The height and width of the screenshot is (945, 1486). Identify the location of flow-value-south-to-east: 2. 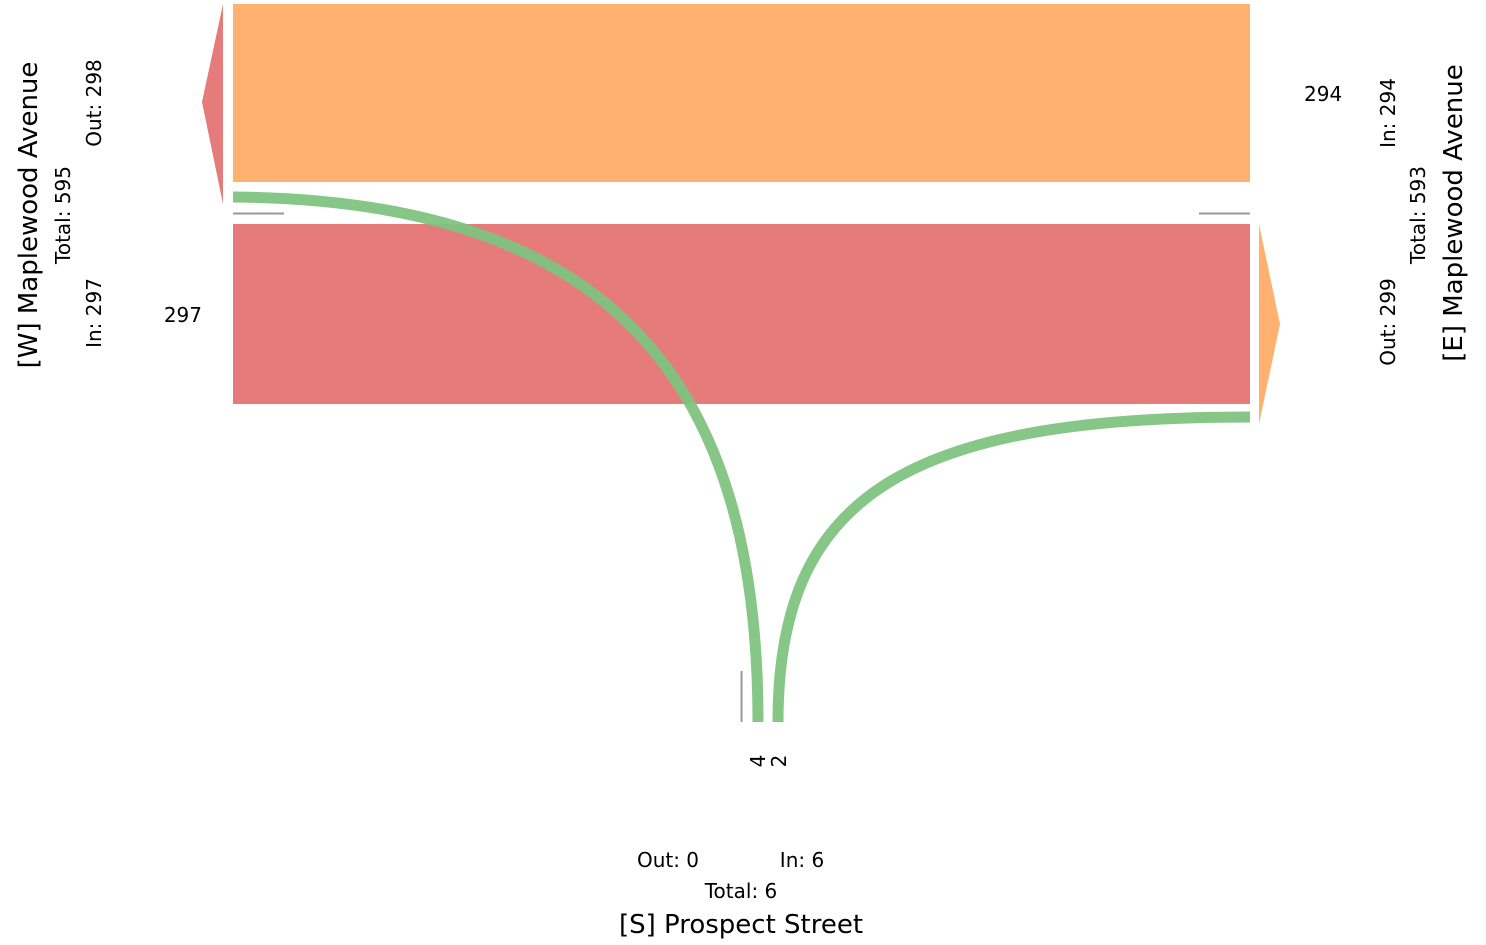
(779, 761).